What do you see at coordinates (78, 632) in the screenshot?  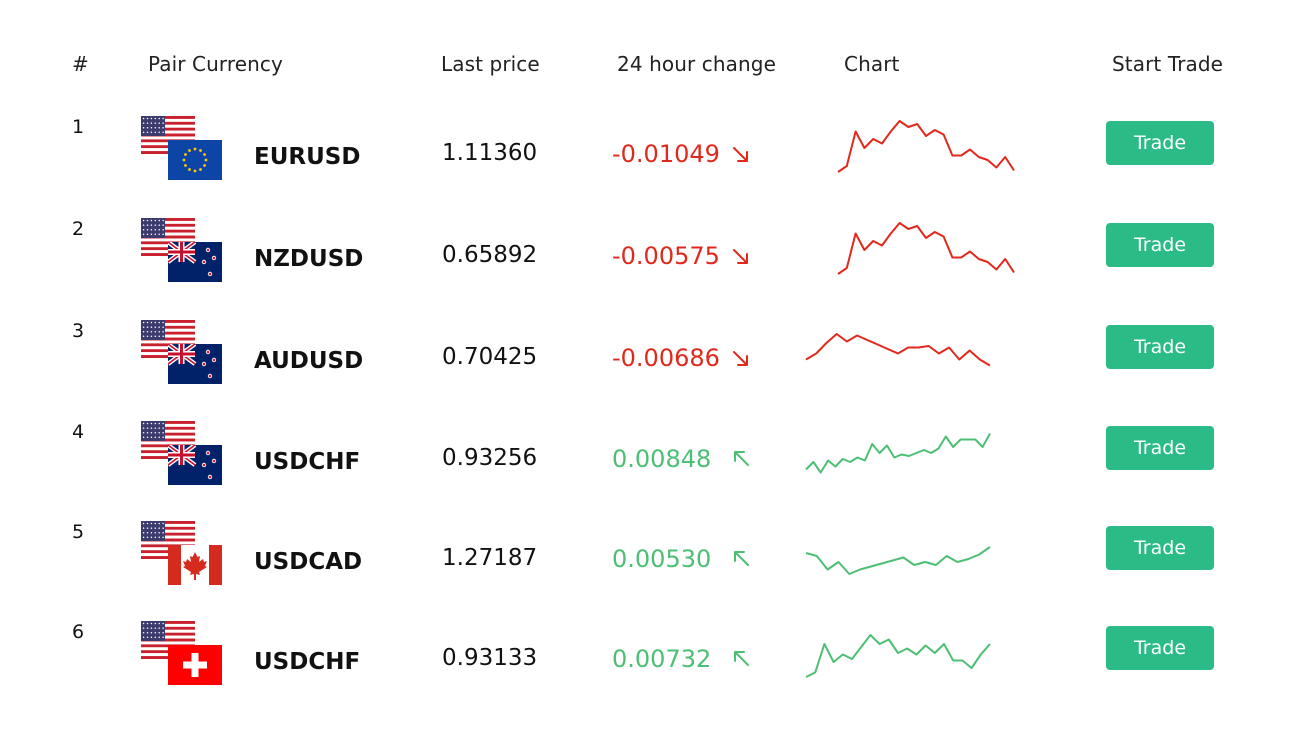 I see `row-number: 6` at bounding box center [78, 632].